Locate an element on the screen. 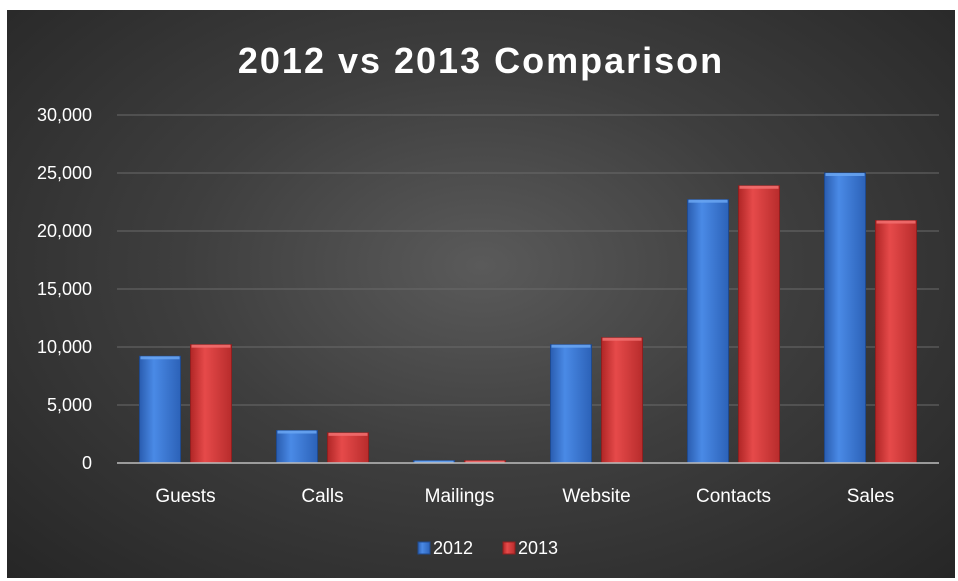 The height and width of the screenshot is (581, 958). y-axis-tick-labels: 0 5,000 10,000 15,000 20,000 25,000 30,000 is located at coordinates (64, 289).